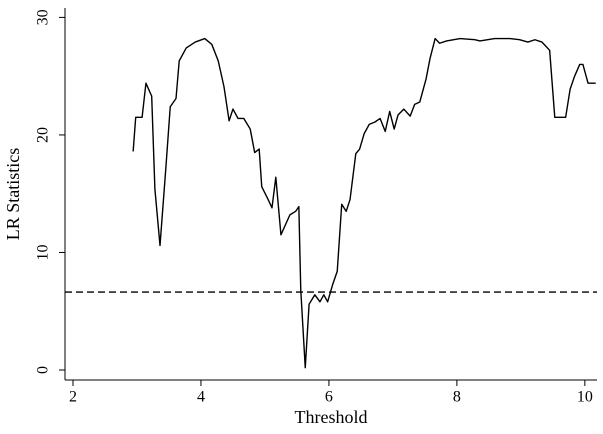 This screenshot has height=434, width=603. Describe the element at coordinates (585, 397) in the screenshot. I see `x-tick-label: 10` at that location.